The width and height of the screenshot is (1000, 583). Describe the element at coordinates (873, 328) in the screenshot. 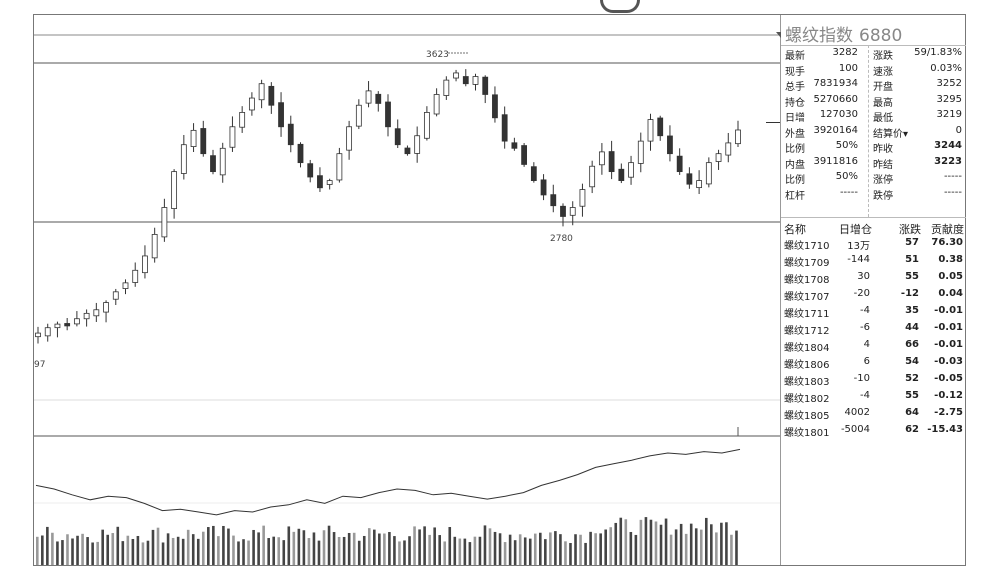

I see `contract-row: 螺纹1712 -6 44 -0.01` at that location.